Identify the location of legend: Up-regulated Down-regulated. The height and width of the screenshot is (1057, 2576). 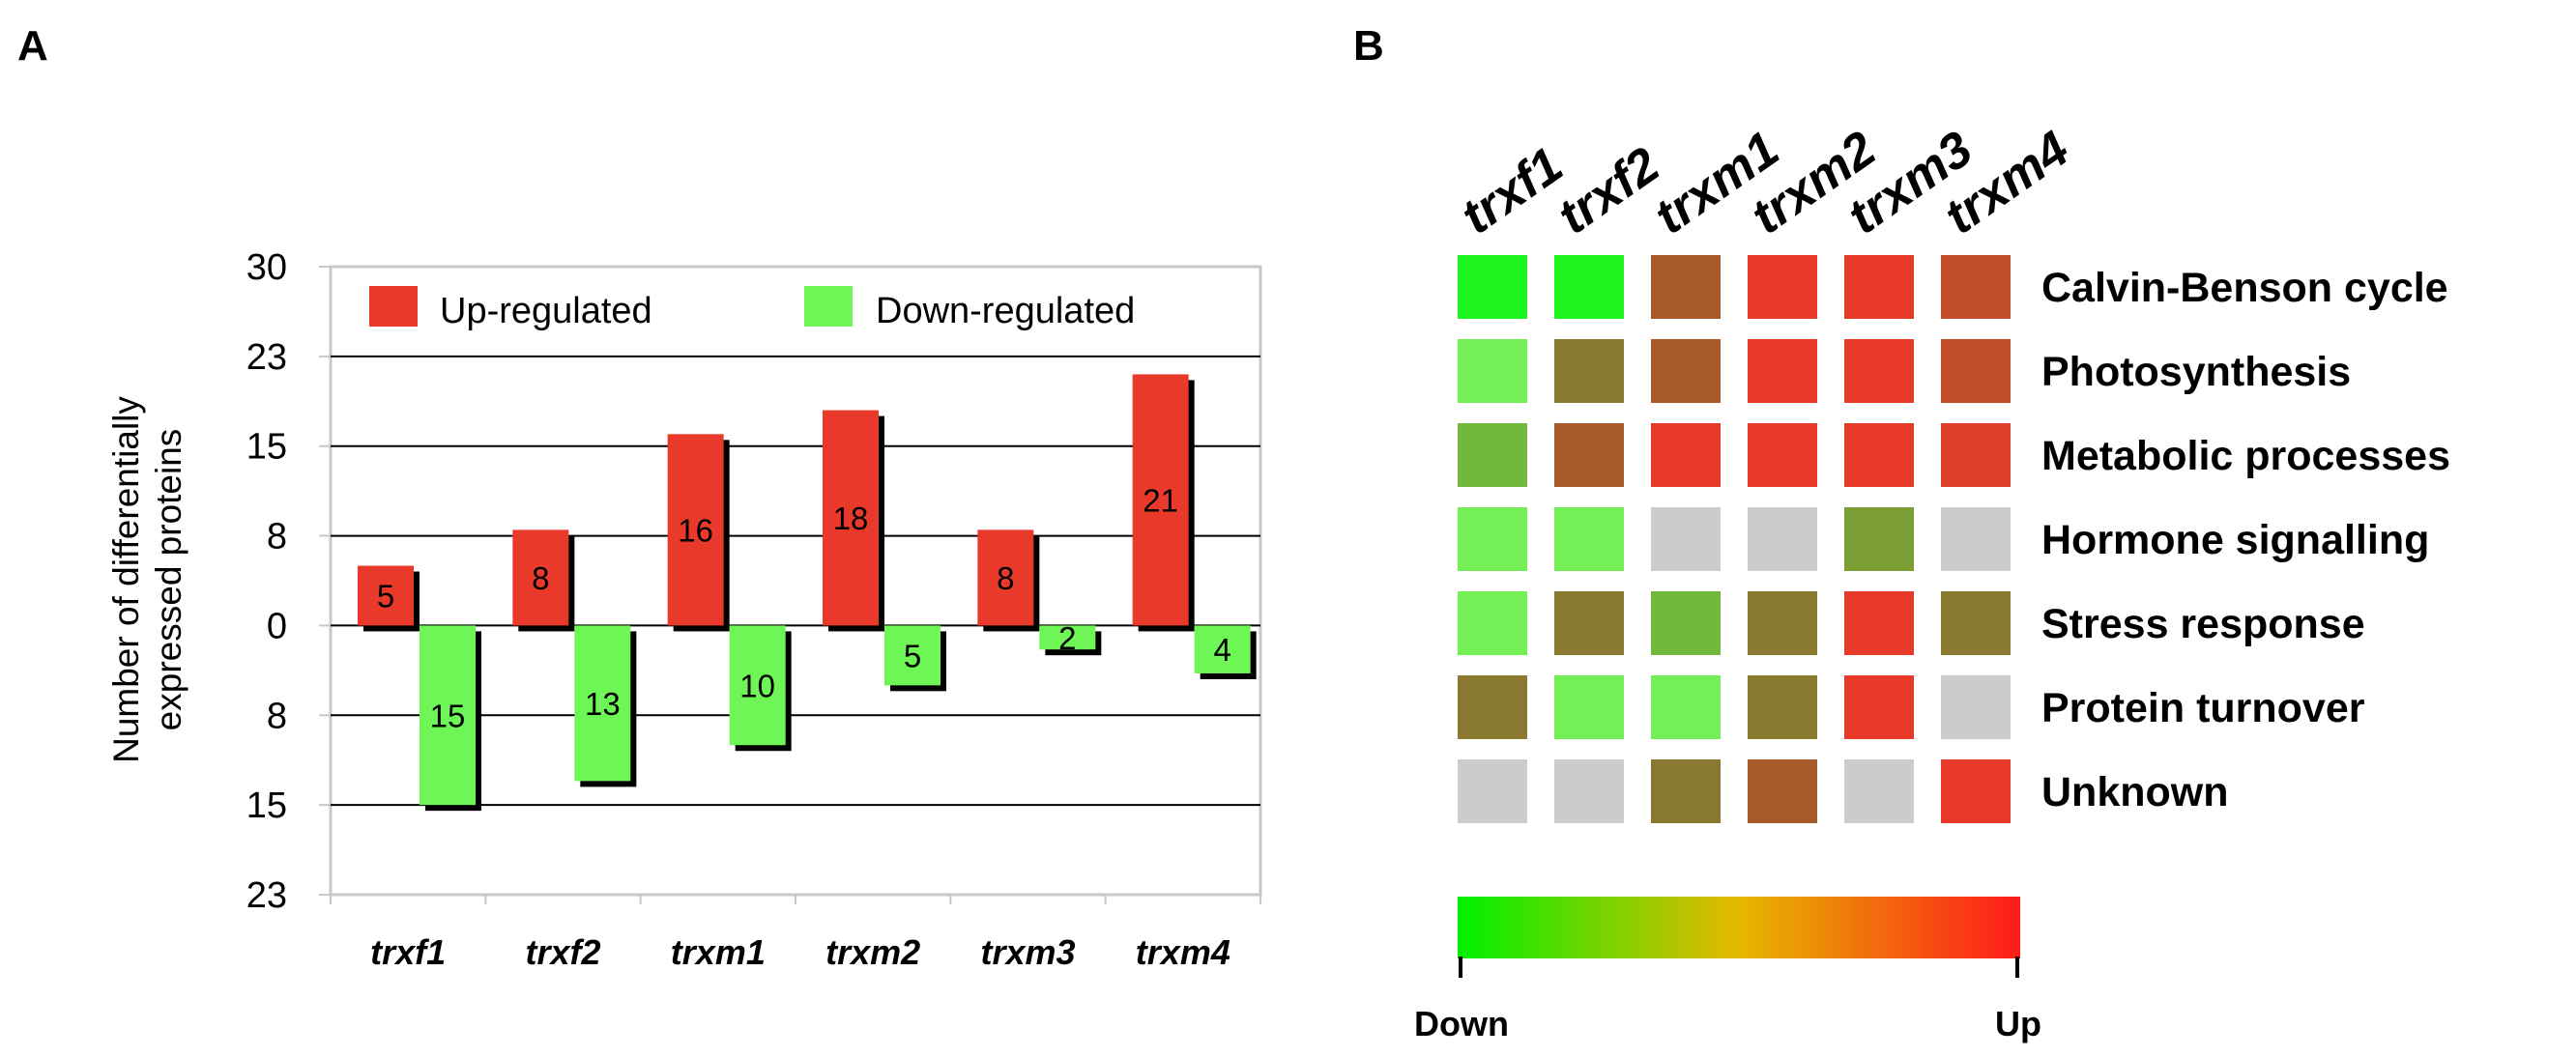
(752, 308).